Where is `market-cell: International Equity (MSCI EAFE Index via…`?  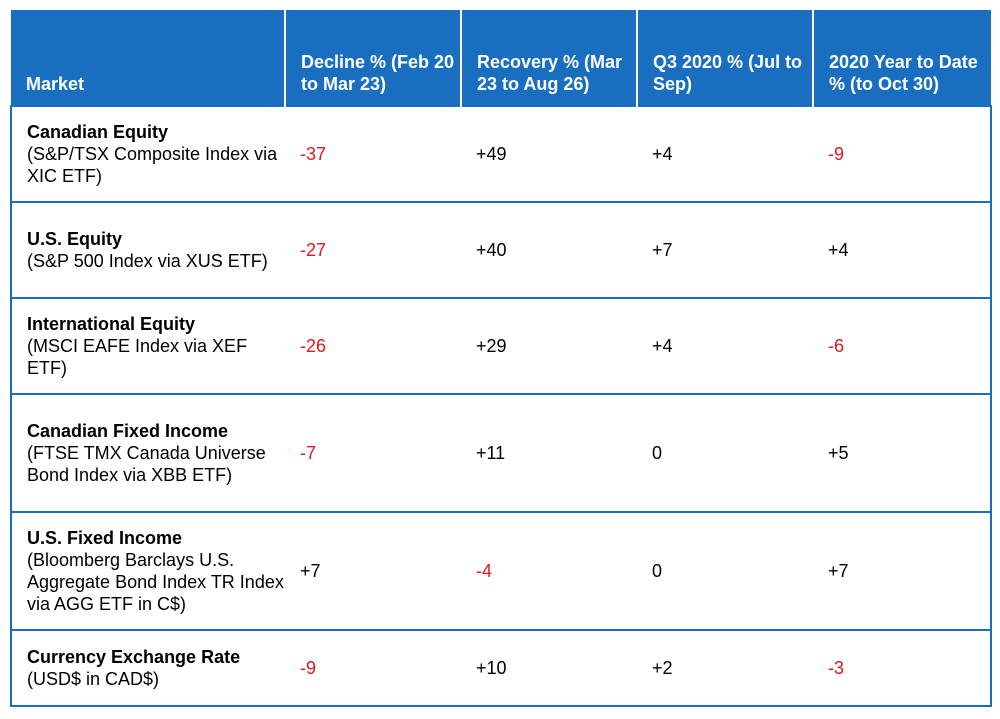 market-cell: International Equity (MSCI EAFE Index via… is located at coordinates (147, 345).